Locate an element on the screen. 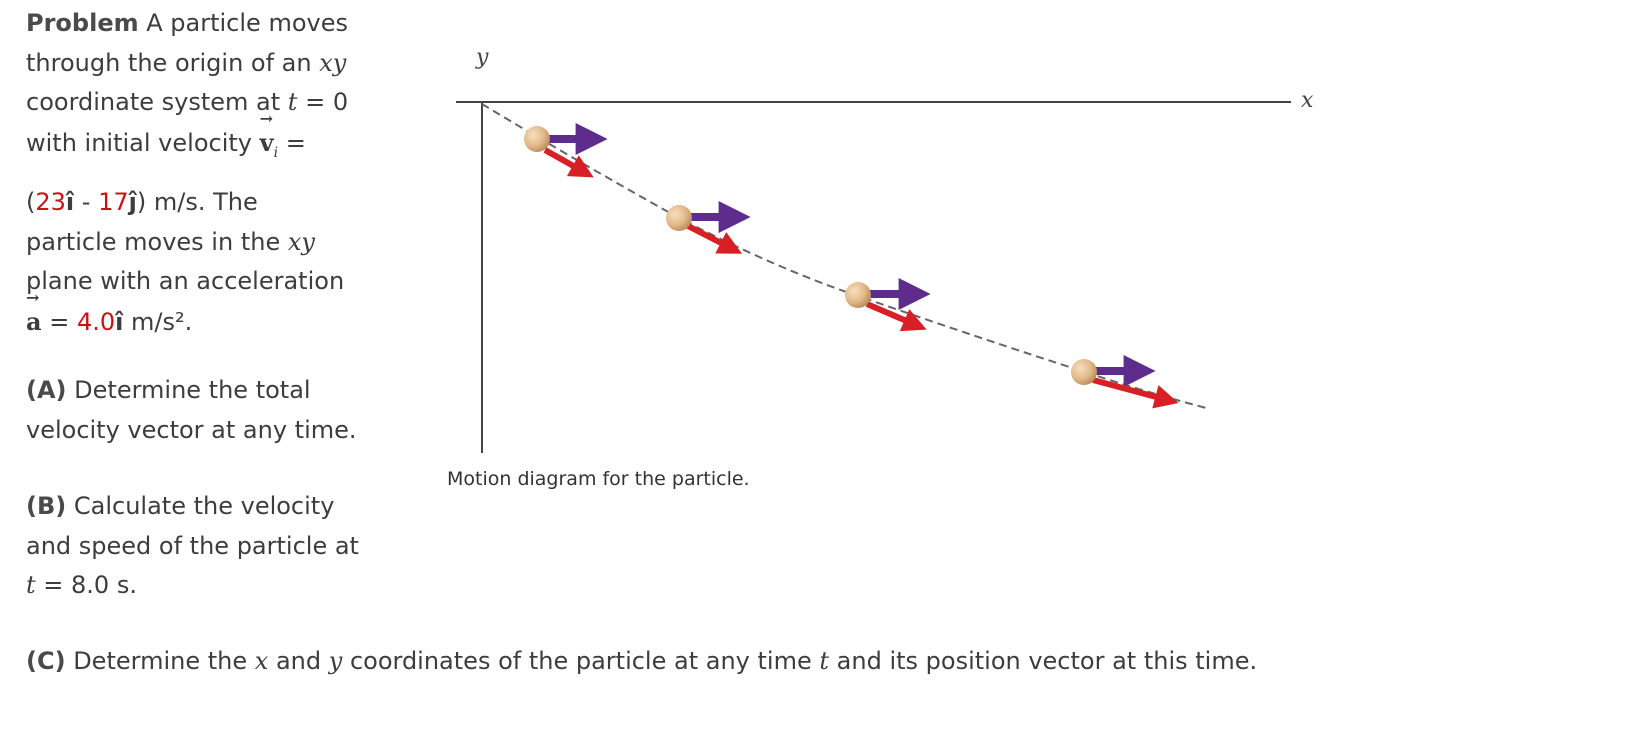 The width and height of the screenshot is (1638, 733). problem-text: = 0 is located at coordinates (327, 102).